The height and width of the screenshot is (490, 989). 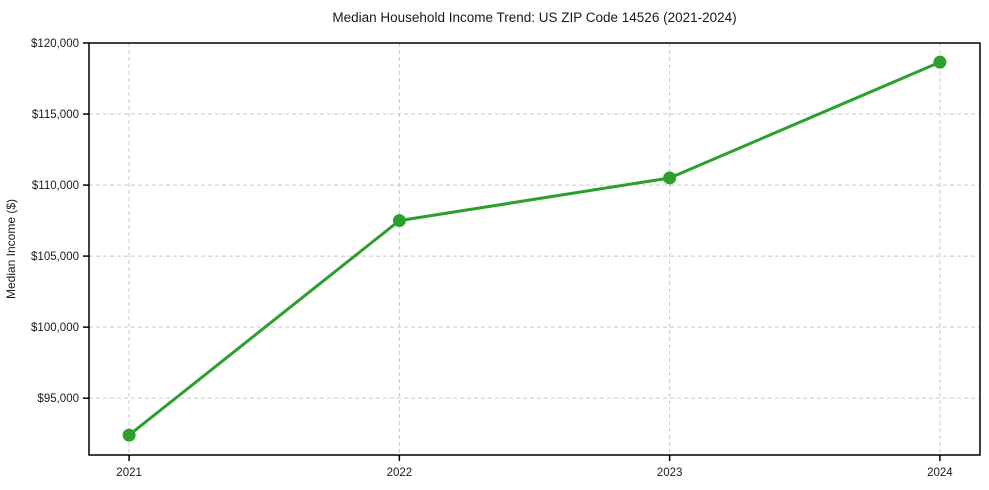 What do you see at coordinates (55, 328) in the screenshot?
I see `y-tick-label: $100,000` at bounding box center [55, 328].